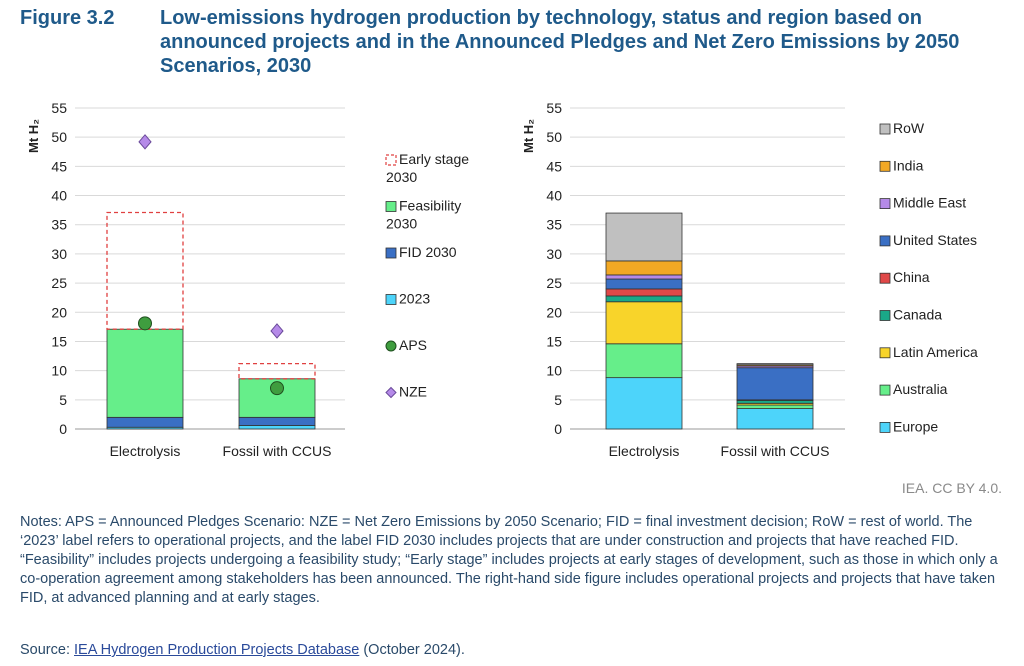 The image size is (1024, 666). What do you see at coordinates (951, 488) in the screenshot?
I see `credit-line: IEA. CC BY 4.0.` at bounding box center [951, 488].